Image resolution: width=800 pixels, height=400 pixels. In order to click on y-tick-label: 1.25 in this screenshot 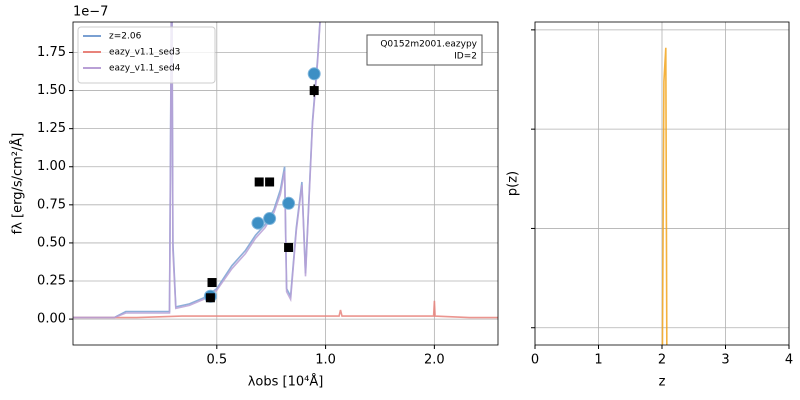, I will do `click(51, 128)`.